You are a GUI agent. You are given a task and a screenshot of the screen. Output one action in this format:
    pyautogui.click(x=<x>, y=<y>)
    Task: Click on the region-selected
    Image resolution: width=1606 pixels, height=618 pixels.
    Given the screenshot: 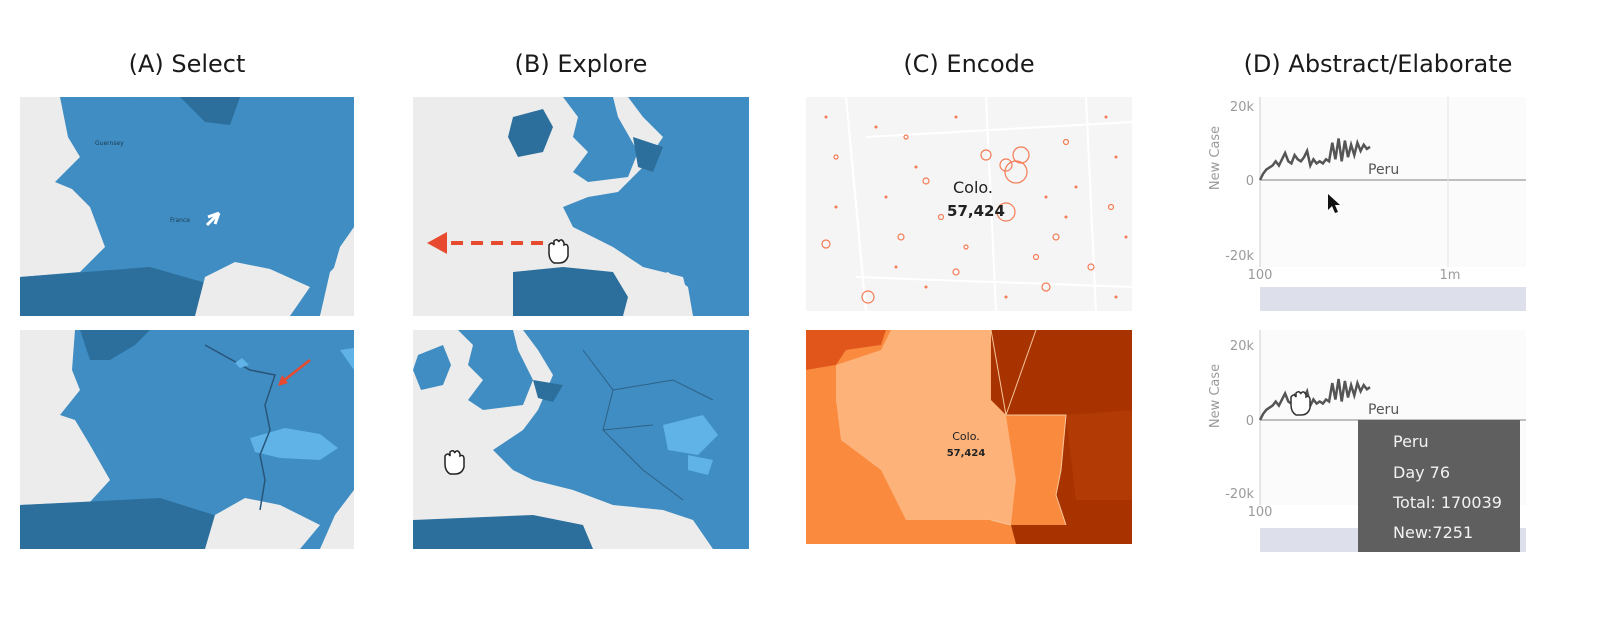 What is the action you would take?
    pyautogui.click(x=926, y=427)
    